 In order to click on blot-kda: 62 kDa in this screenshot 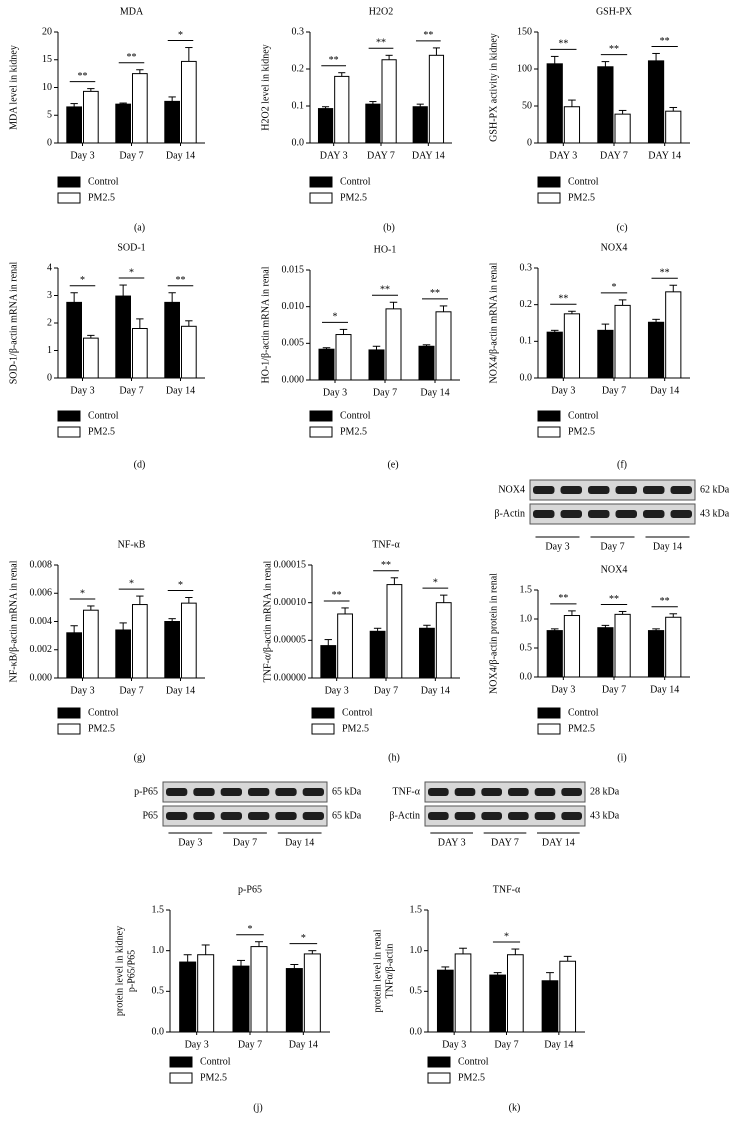, I will do `click(715, 489)`.